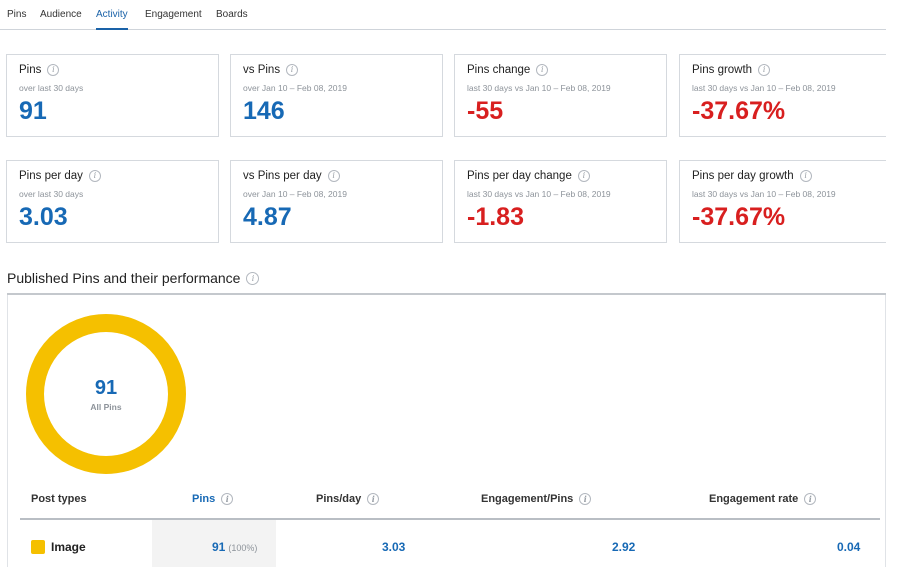  Describe the element at coordinates (38, 547) in the screenshot. I see `legend-swatch-image` at that location.